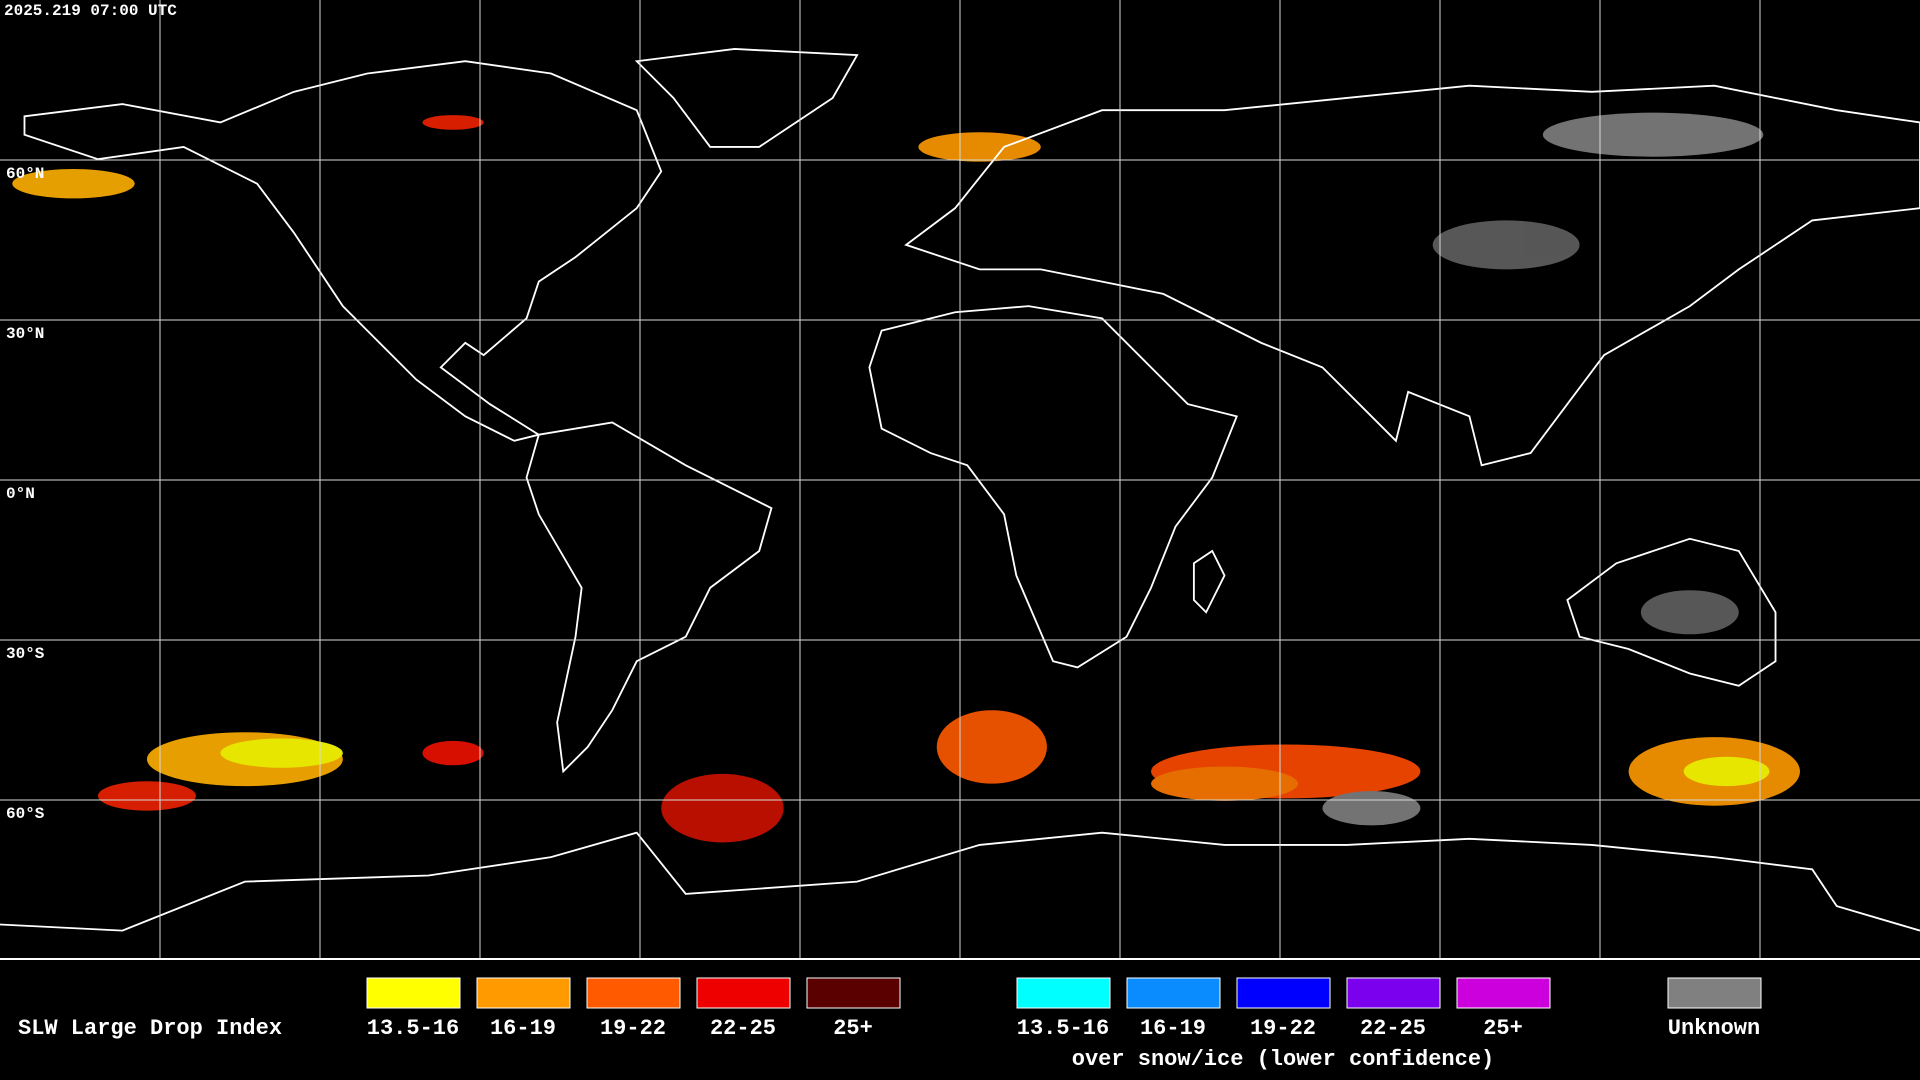  I want to click on legend-title: SLW Large Drop Index, so click(150, 1028).